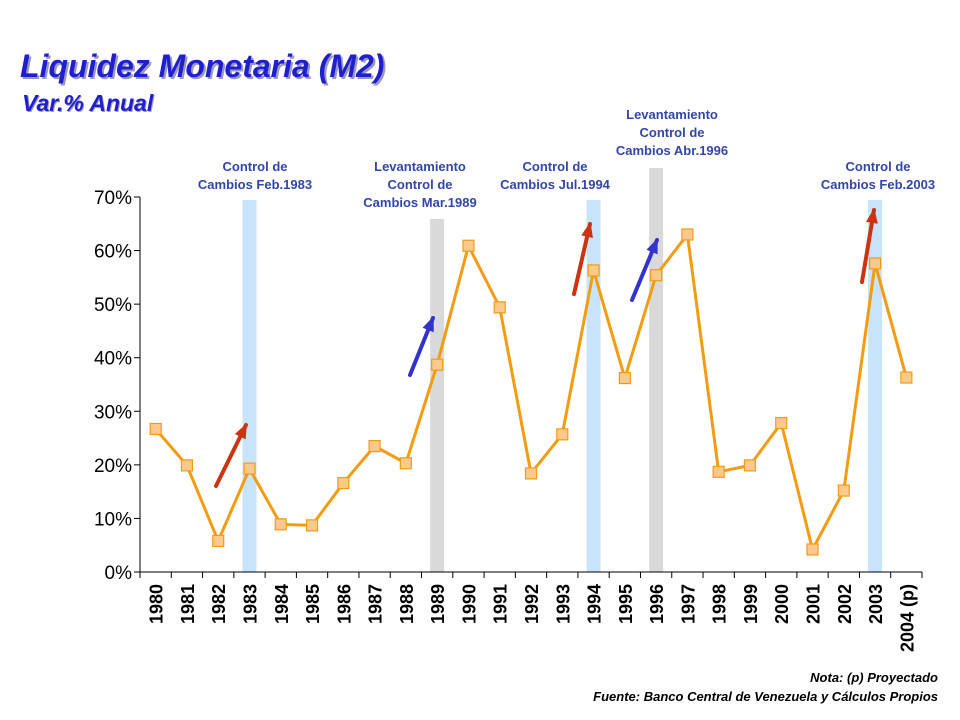 The image size is (960, 720). What do you see at coordinates (376, 604) in the screenshot?
I see `x-tick-label-1987: 1987` at bounding box center [376, 604].